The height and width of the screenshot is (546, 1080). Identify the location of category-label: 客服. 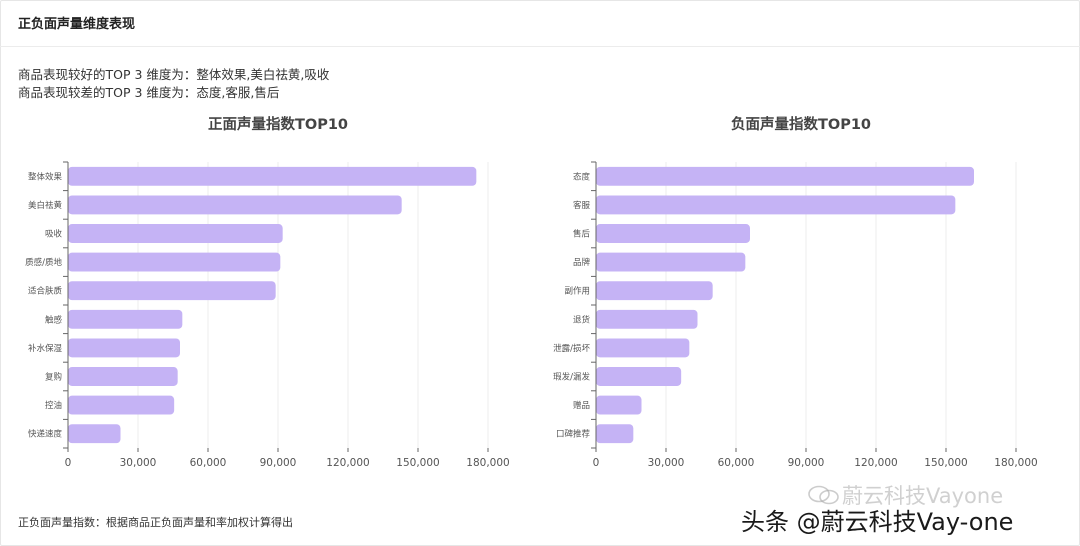
(582, 205).